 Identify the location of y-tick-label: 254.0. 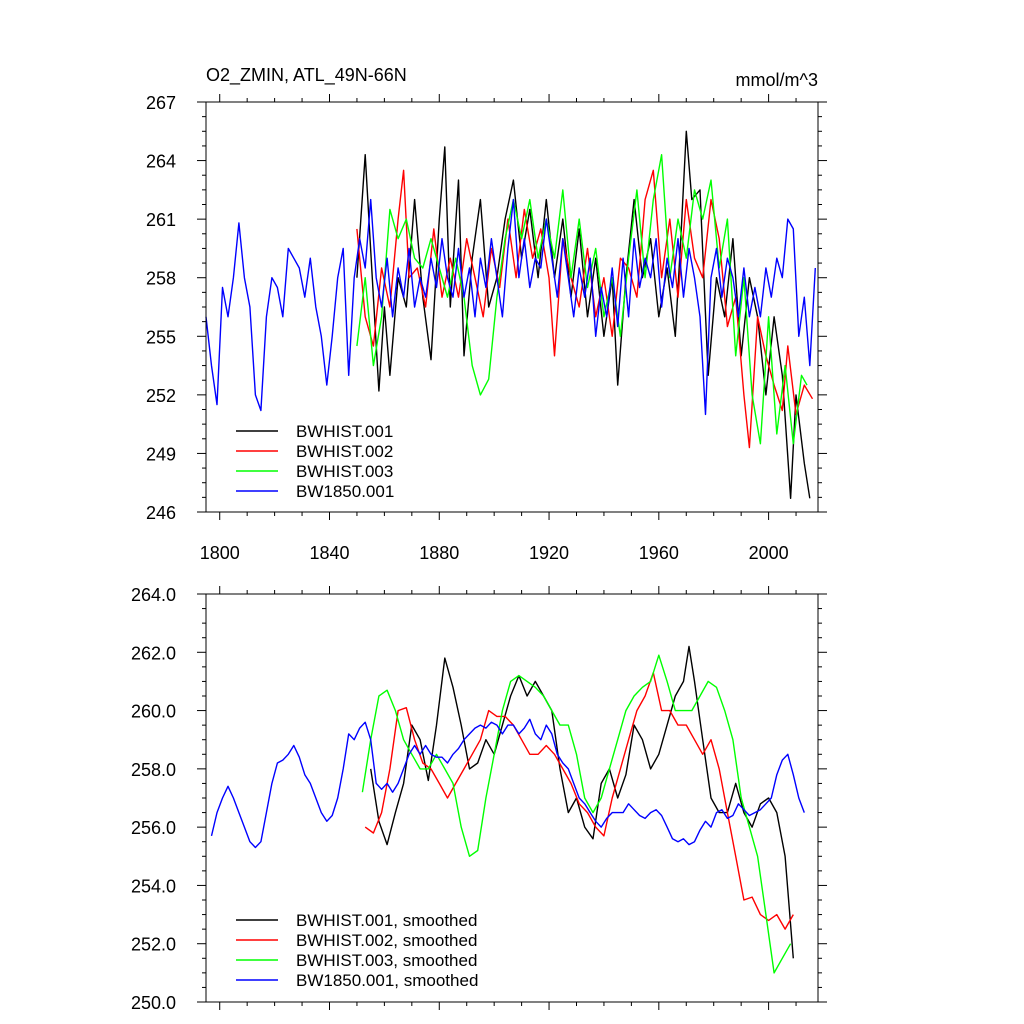
(153, 886).